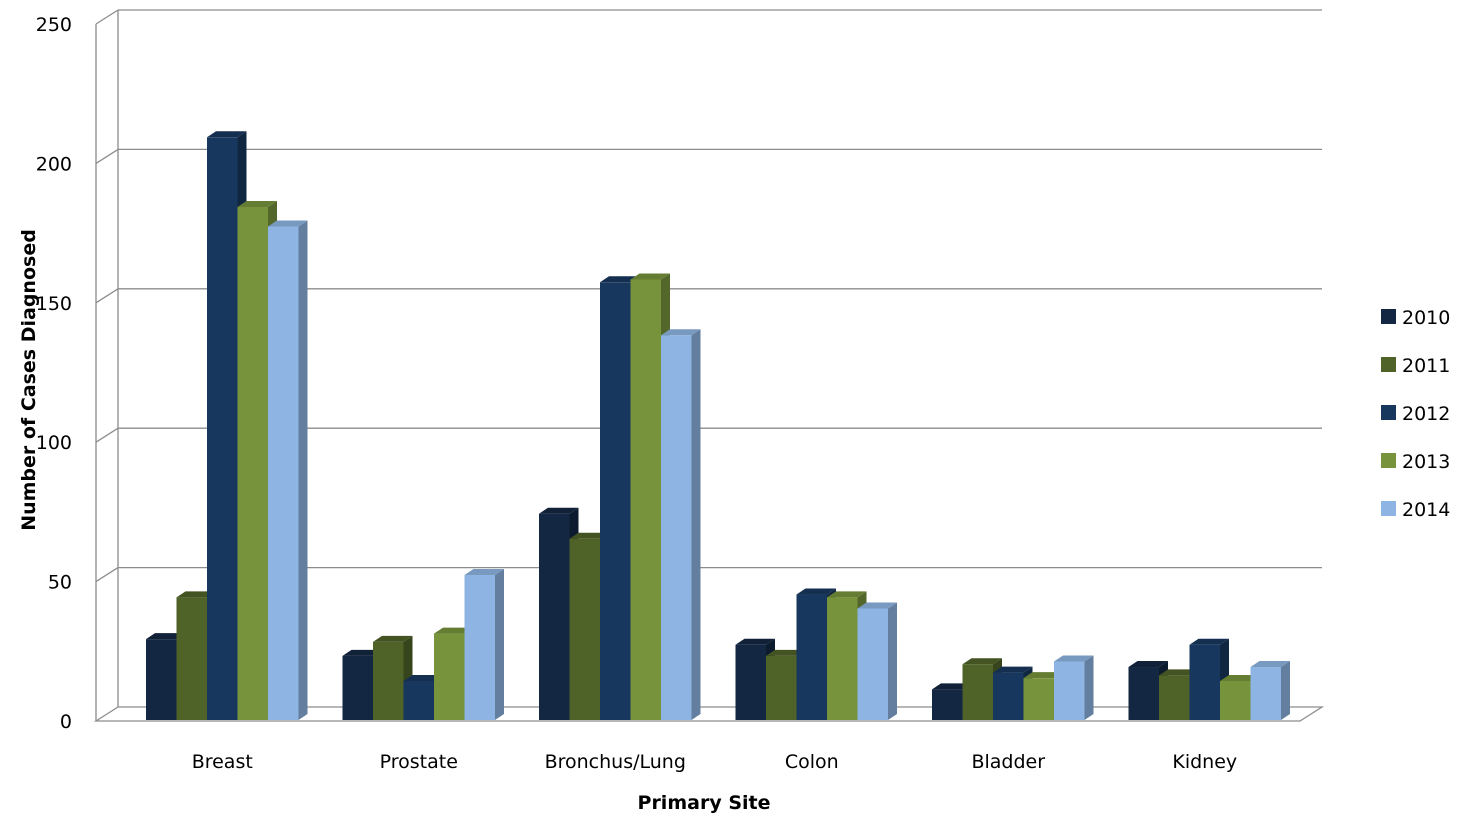 This screenshot has width=1461, height=817. What do you see at coordinates (1426, 414) in the screenshot?
I see `legend-label: 2012` at bounding box center [1426, 414].